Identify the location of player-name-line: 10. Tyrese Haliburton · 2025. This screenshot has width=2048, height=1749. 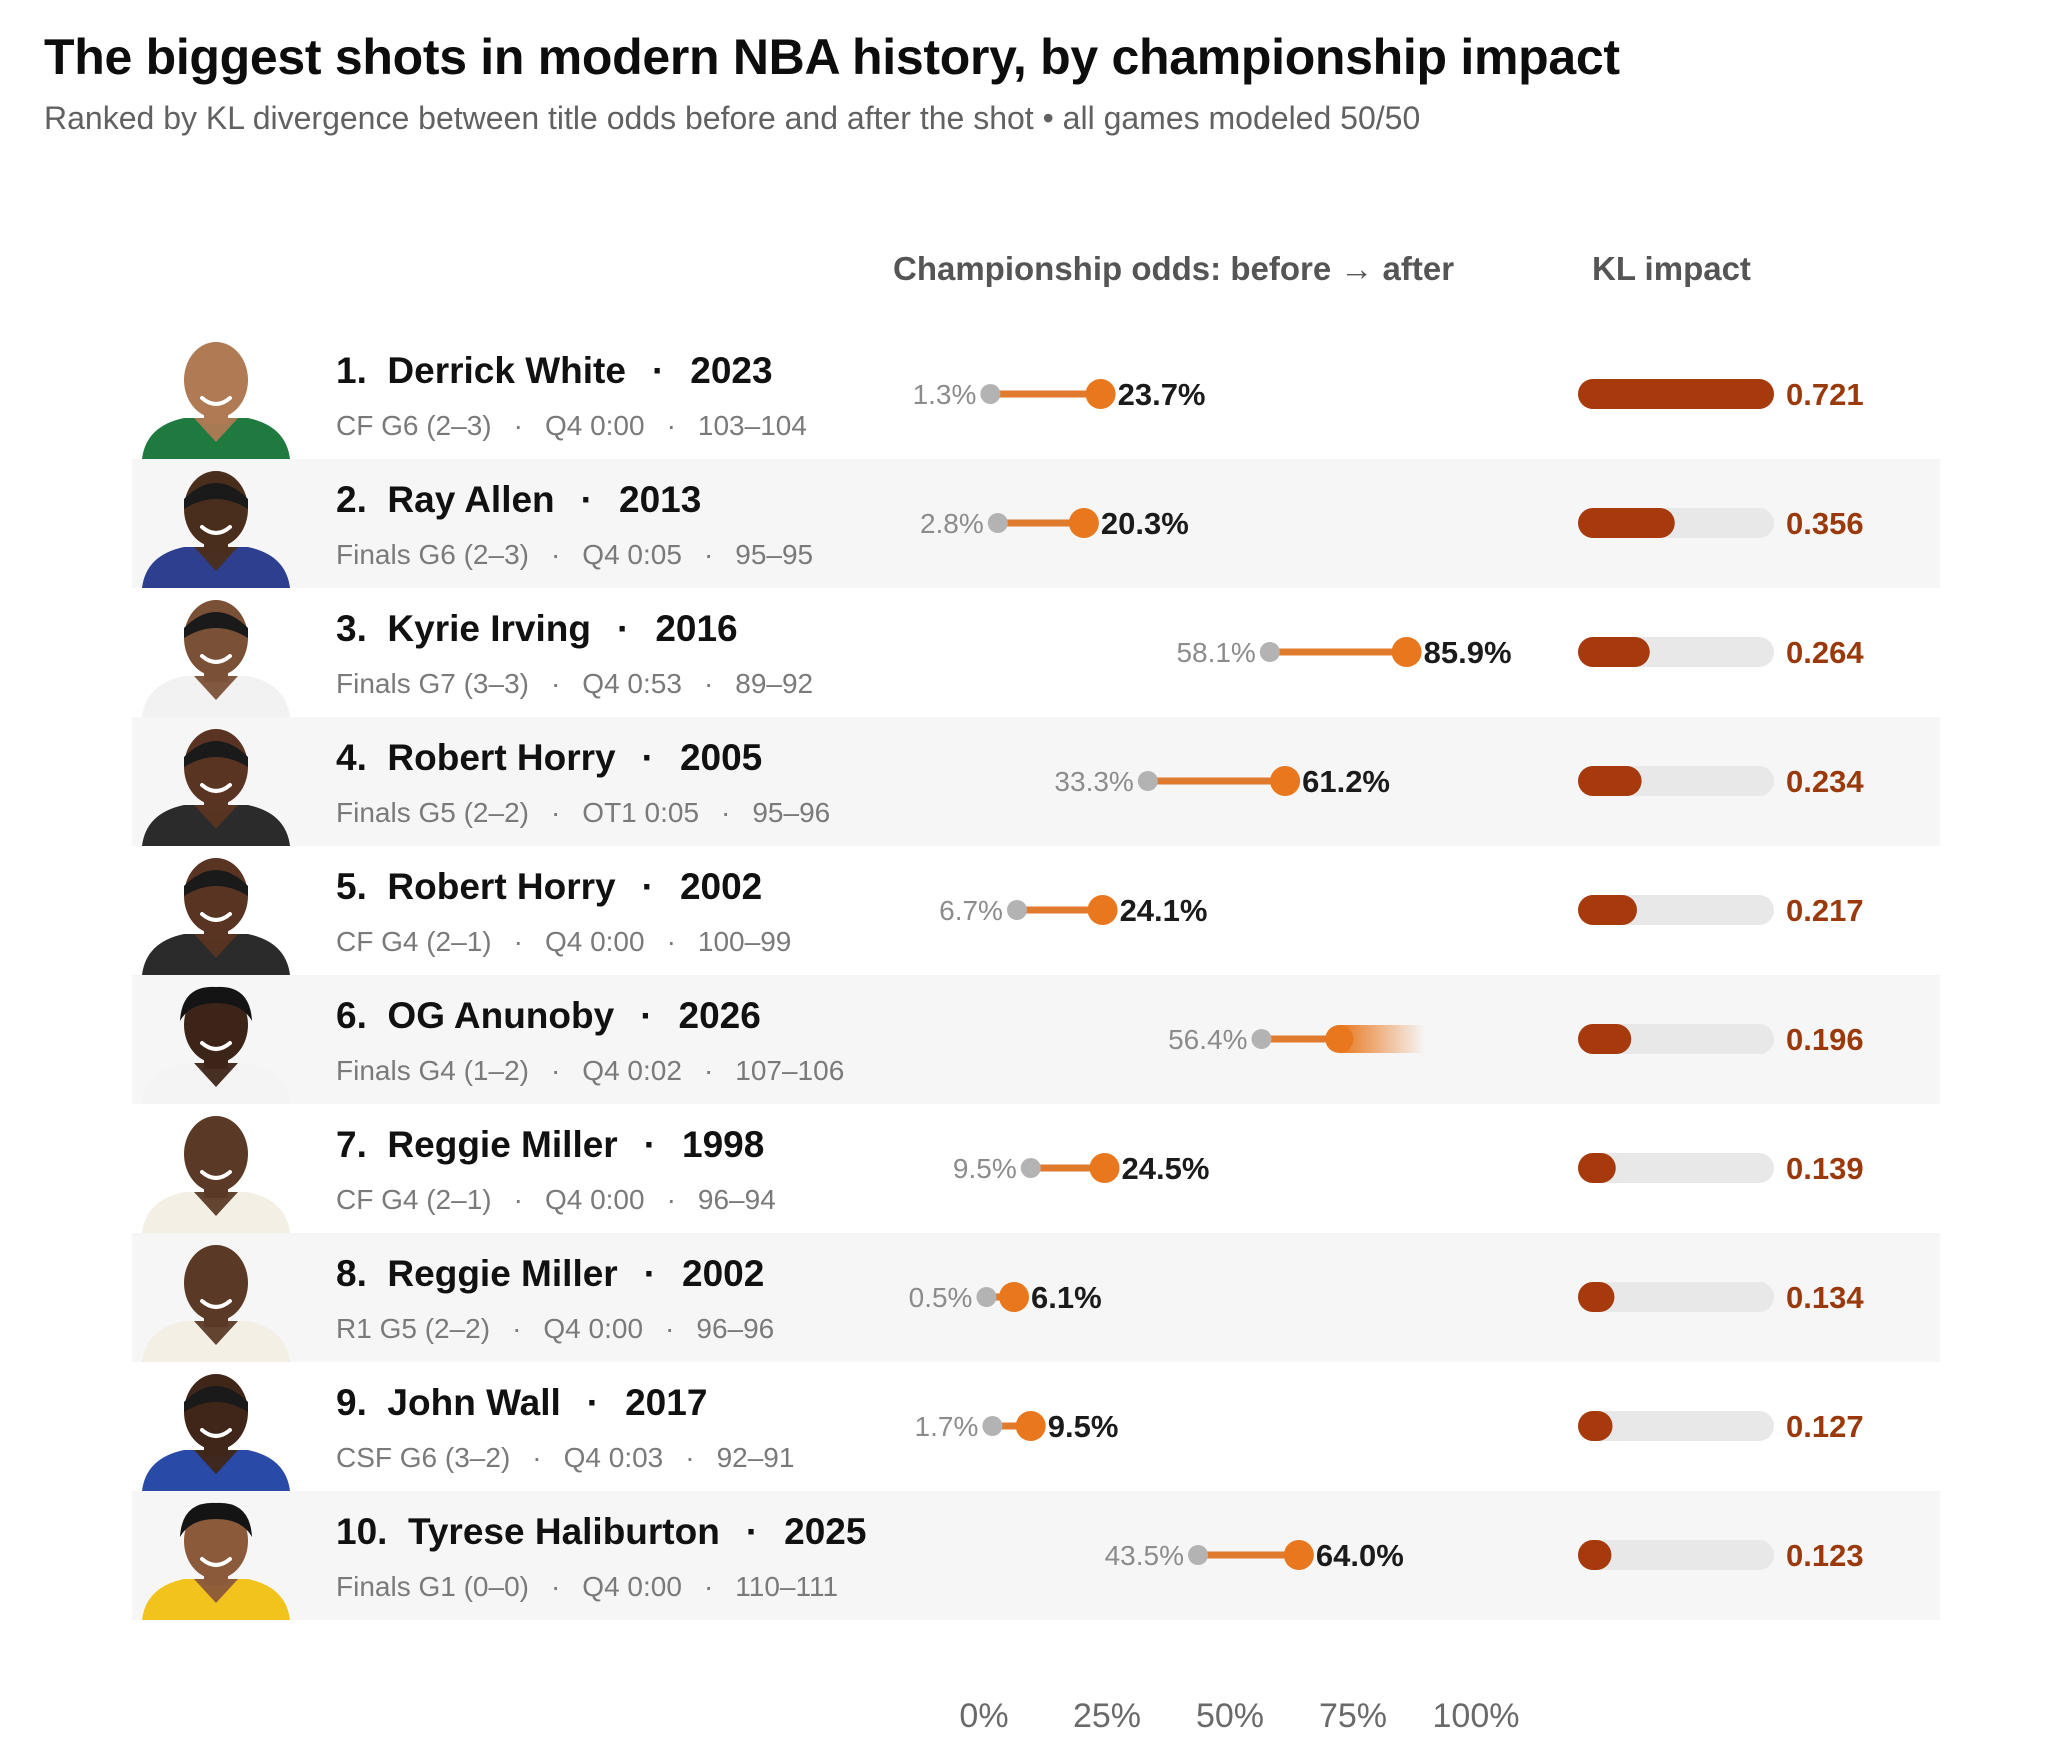
(601, 1531).